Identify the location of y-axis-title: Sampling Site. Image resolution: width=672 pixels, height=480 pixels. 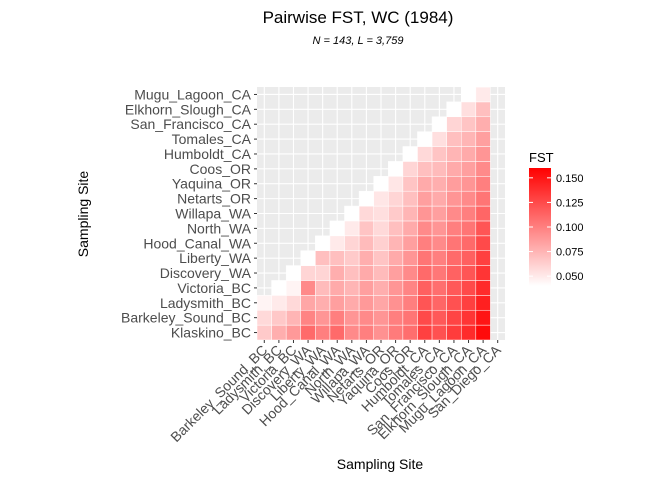
(83, 214).